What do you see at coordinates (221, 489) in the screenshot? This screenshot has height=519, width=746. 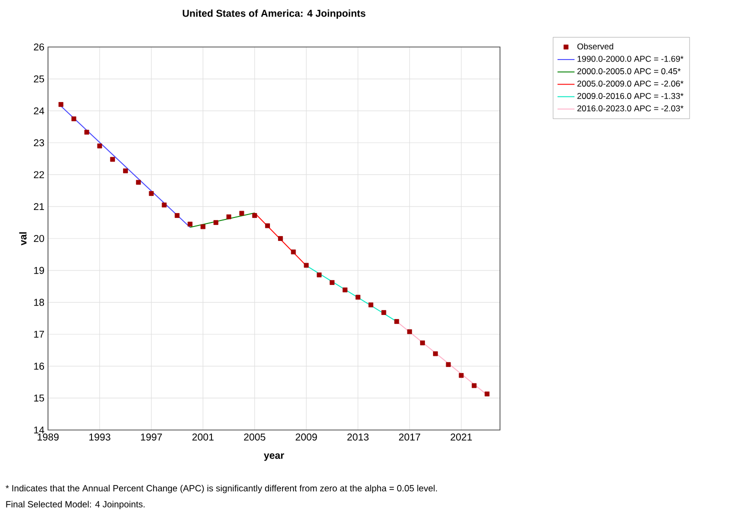 I see `text: * Indicates that the Annual Percent Change (APC) is significantly different from zero at the alpha = 0.05 level.` at bounding box center [221, 489].